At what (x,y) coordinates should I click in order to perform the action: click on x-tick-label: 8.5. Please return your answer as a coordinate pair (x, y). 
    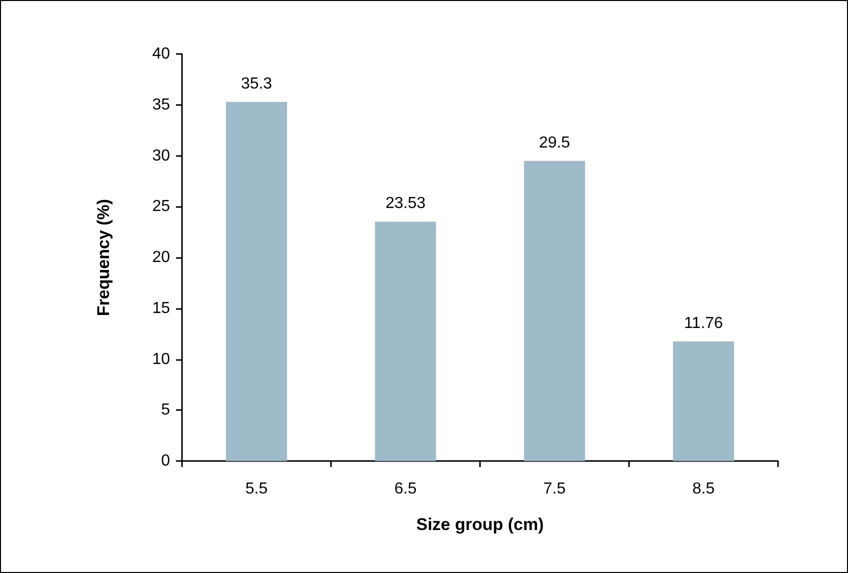
    Looking at the image, I should click on (703, 489).